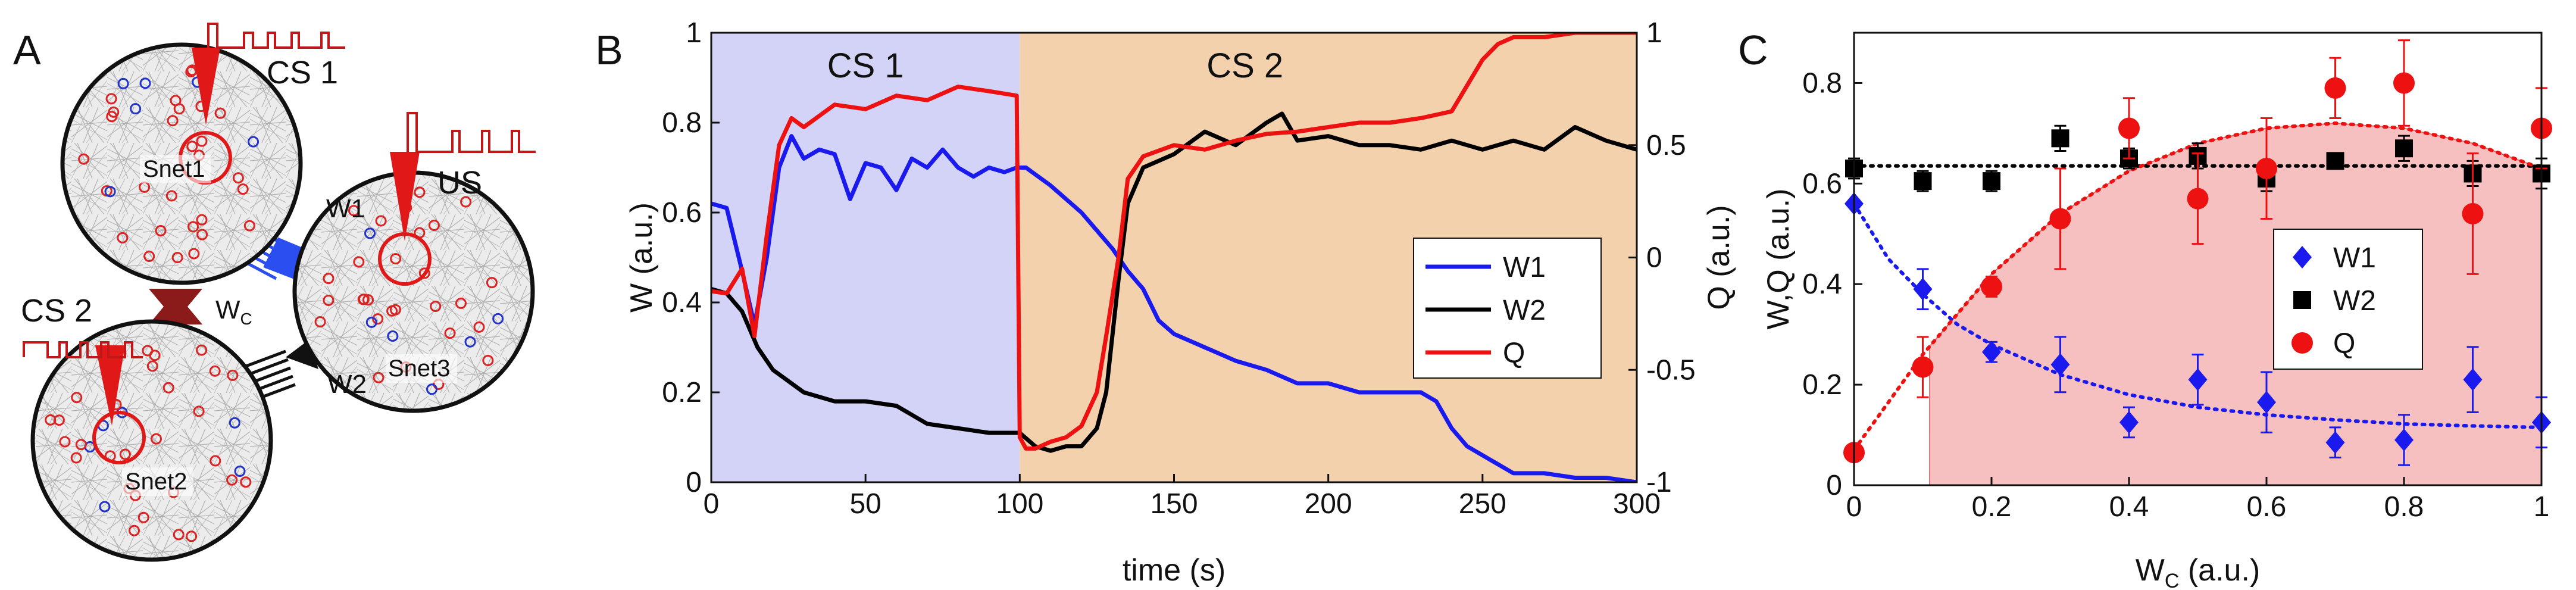 This screenshot has height=590, width=2576. I want to click on x-axis-label: WC (a.u.), so click(2198, 571).